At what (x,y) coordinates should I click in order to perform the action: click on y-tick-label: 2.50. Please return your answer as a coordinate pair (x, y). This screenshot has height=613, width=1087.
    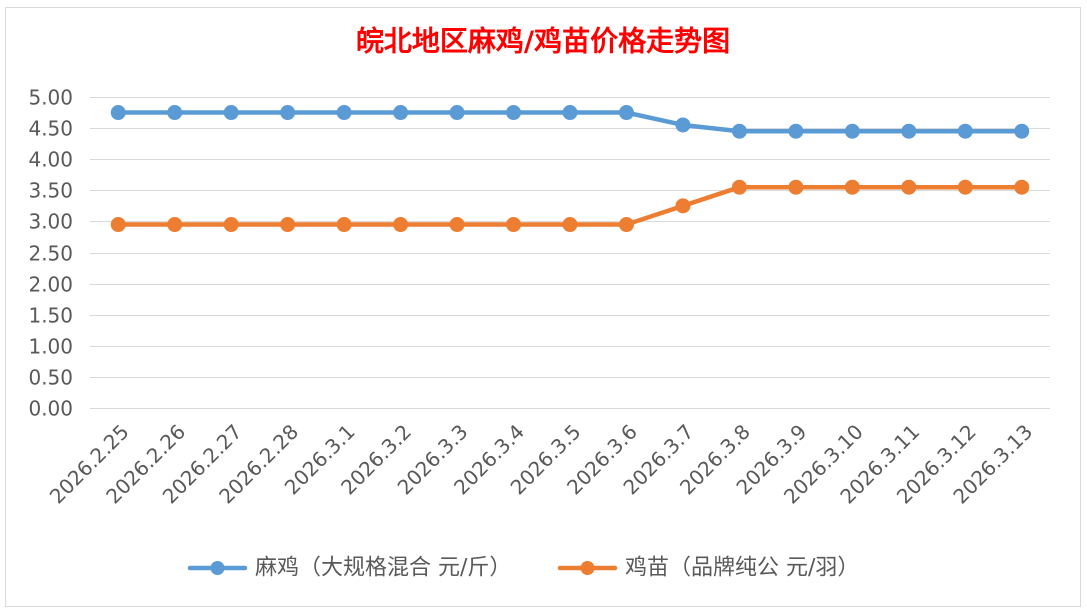
    Looking at the image, I should click on (50, 254).